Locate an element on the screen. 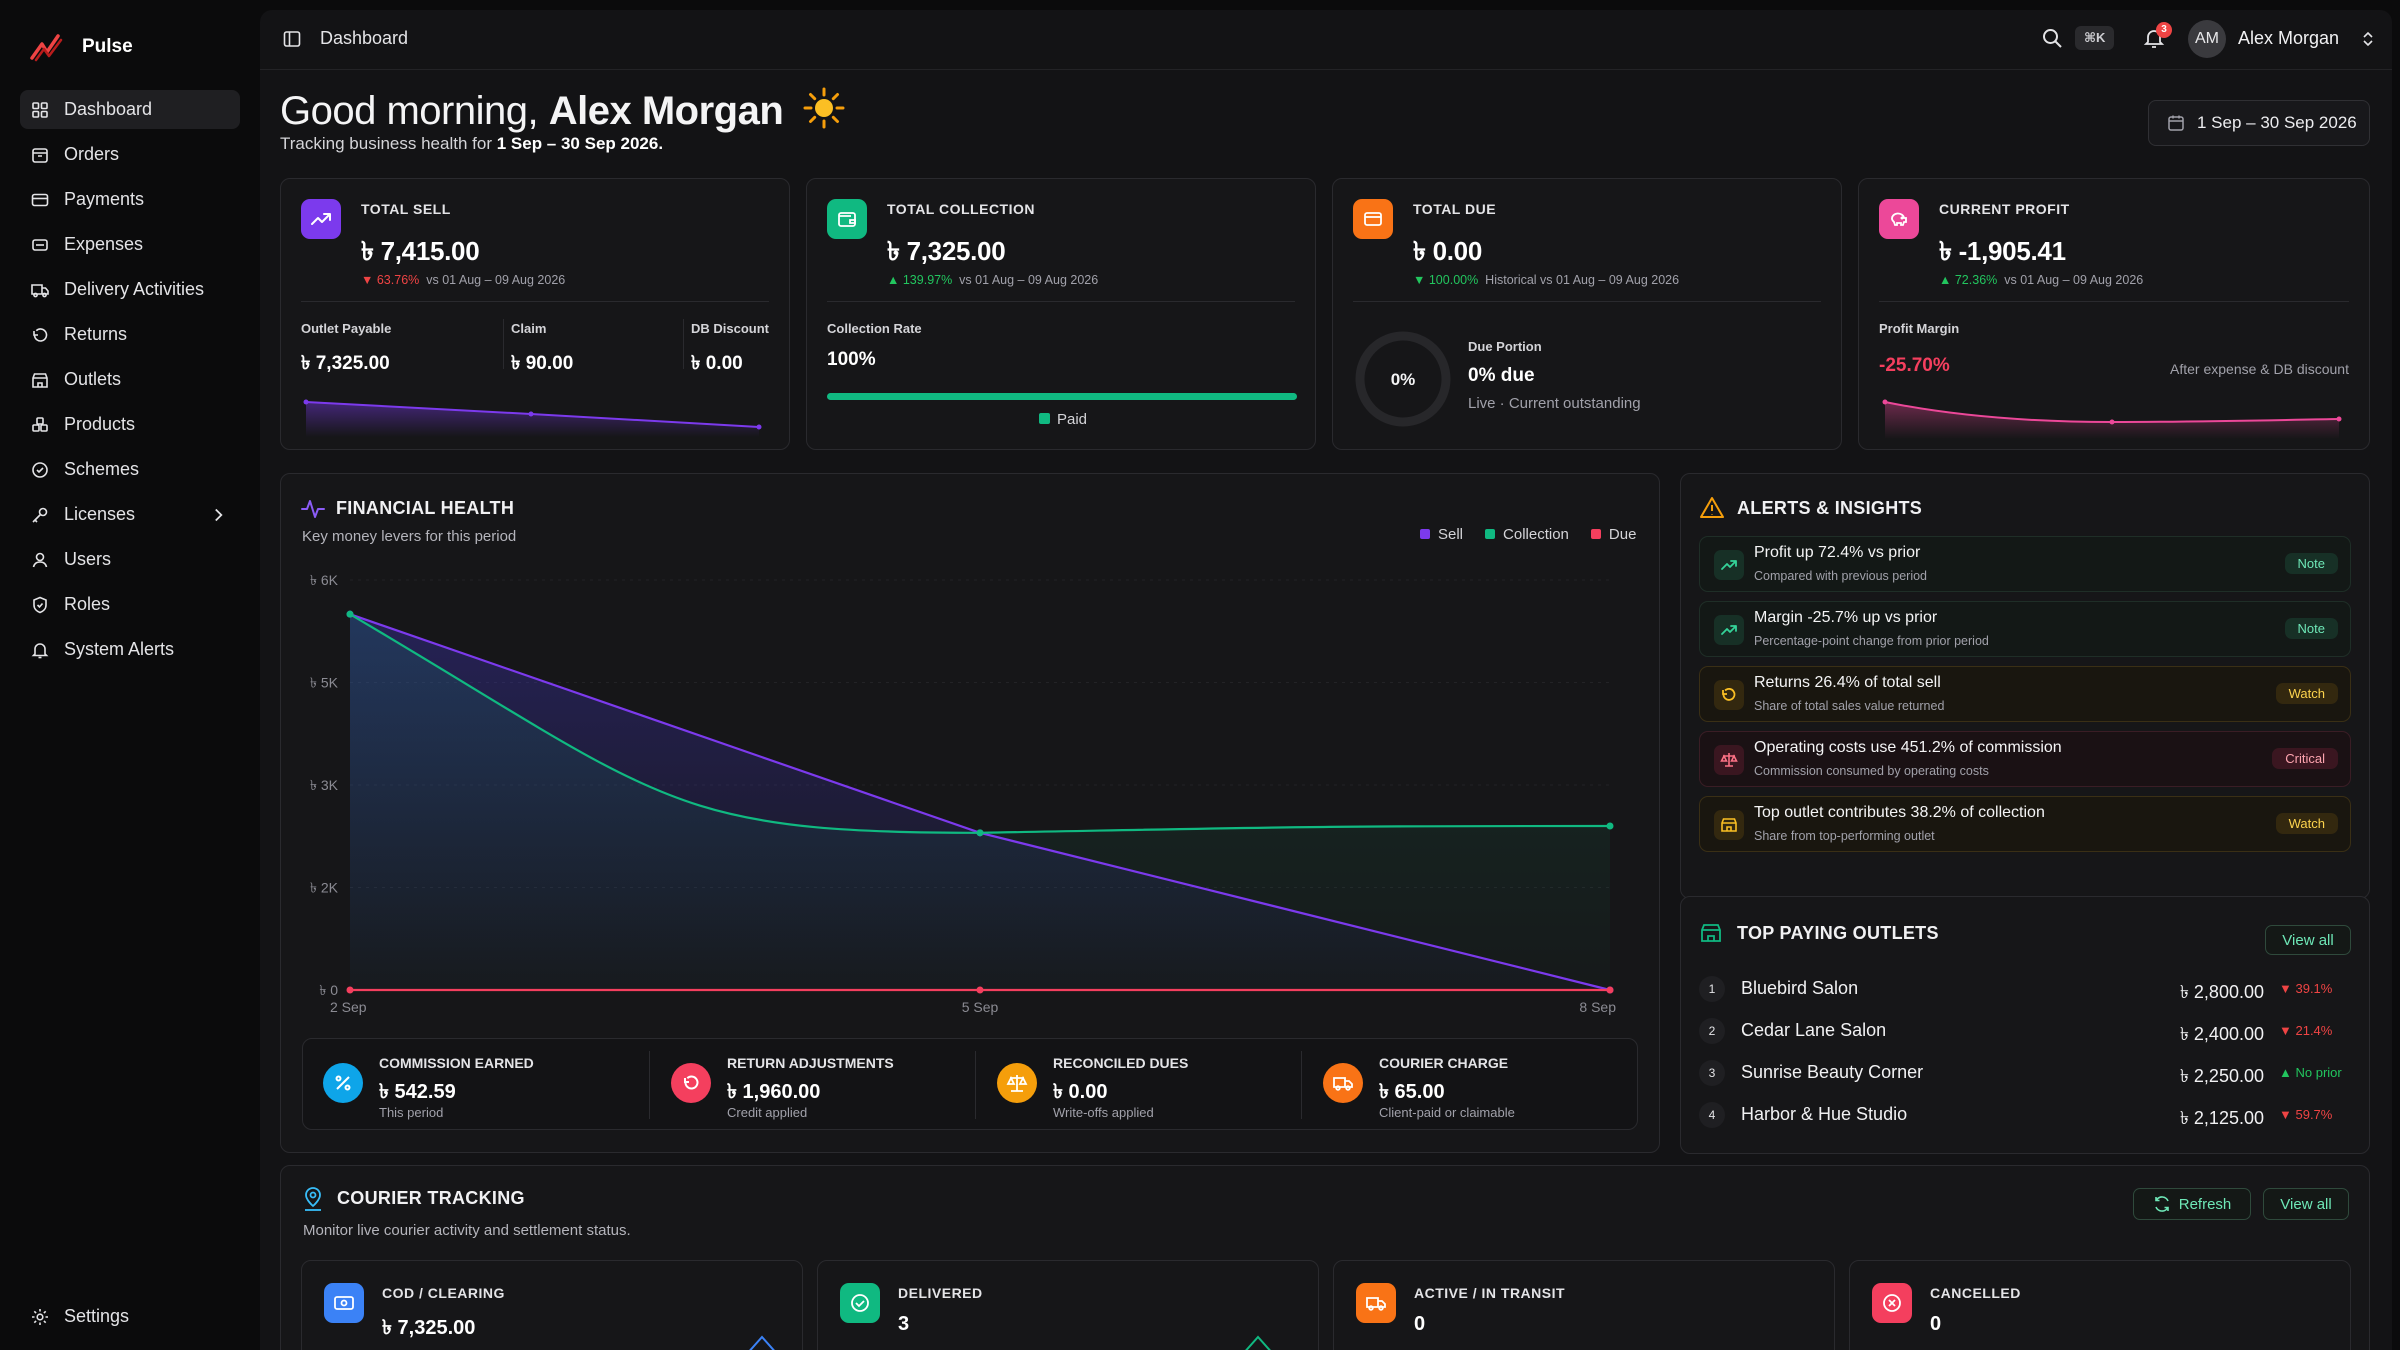 The image size is (2400, 1350). sidebar-toggle-icon is located at coordinates (292, 39).